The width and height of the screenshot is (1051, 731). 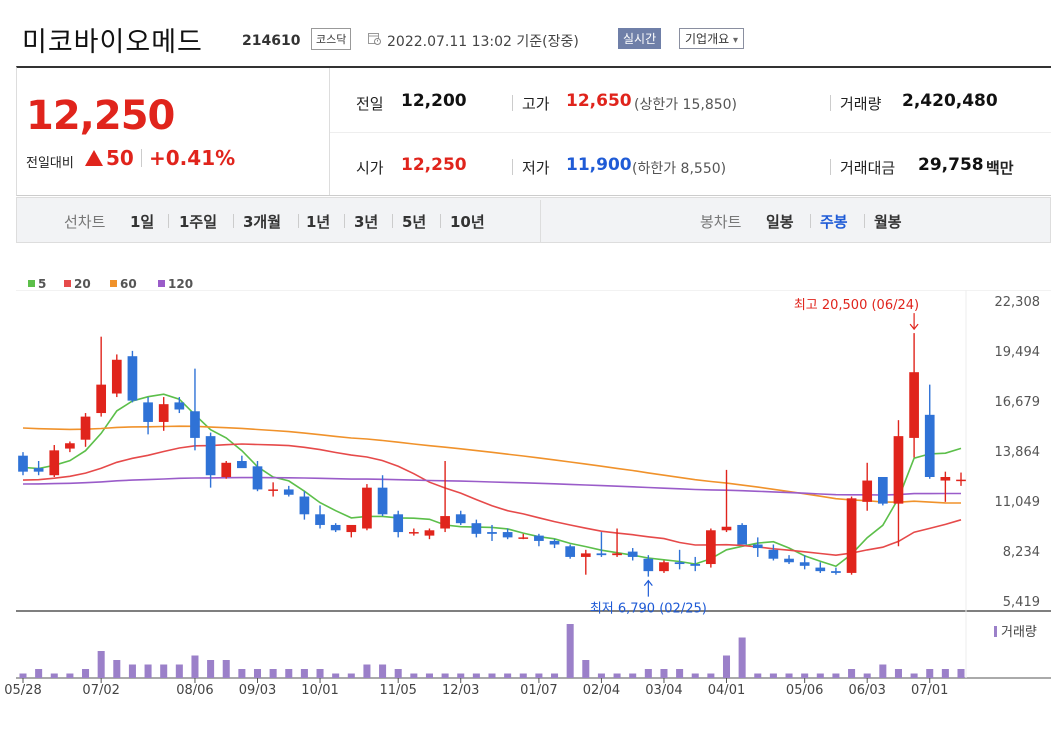 What do you see at coordinates (483, 42) in the screenshot?
I see `timestamp: 2022.07.11 13:02 기준(장중)` at bounding box center [483, 42].